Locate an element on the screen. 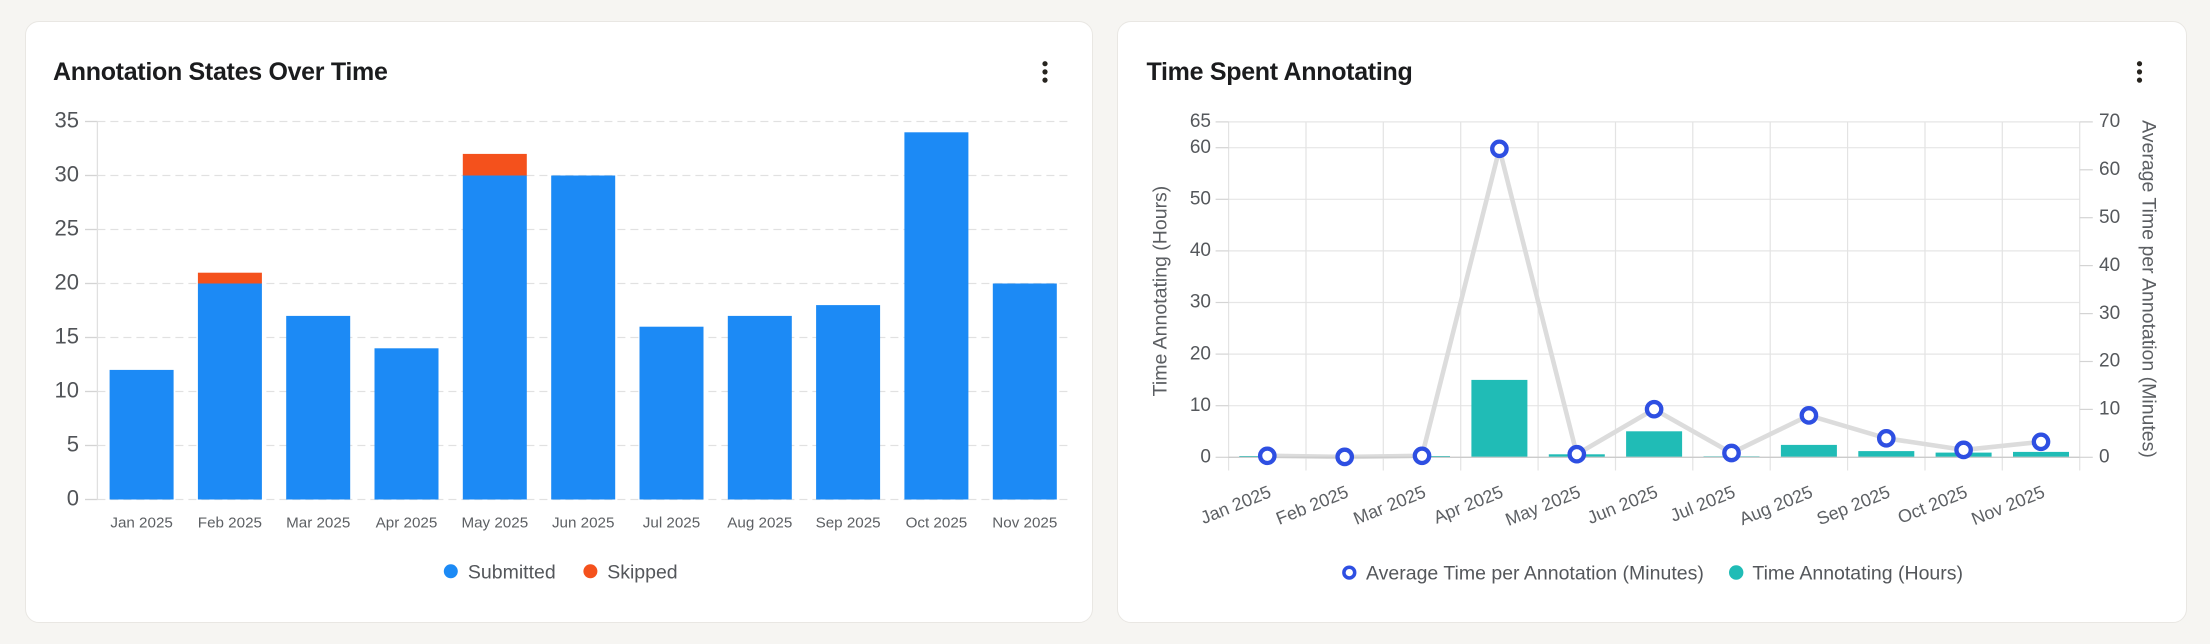  svg-text: 70 is located at coordinates (2109, 121).